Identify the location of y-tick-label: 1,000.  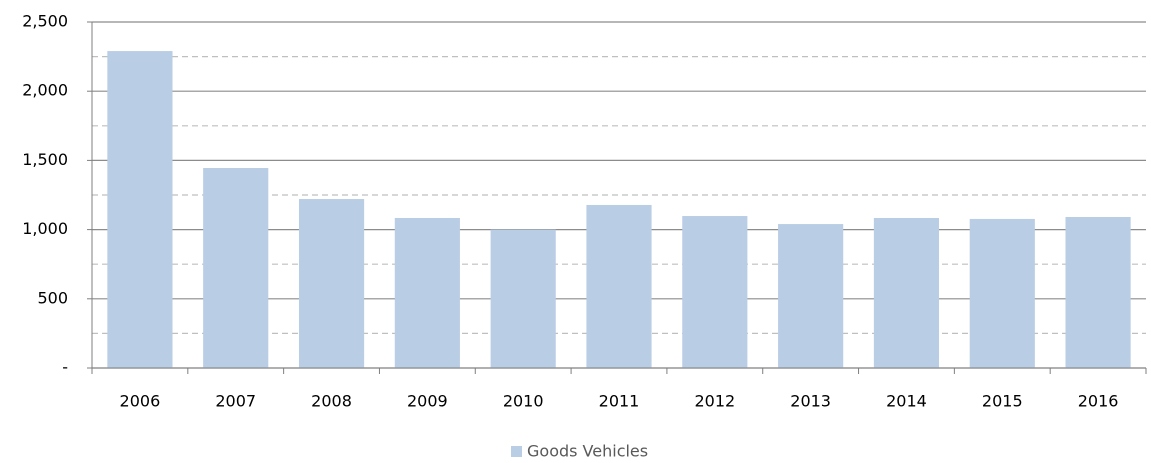
(45, 228).